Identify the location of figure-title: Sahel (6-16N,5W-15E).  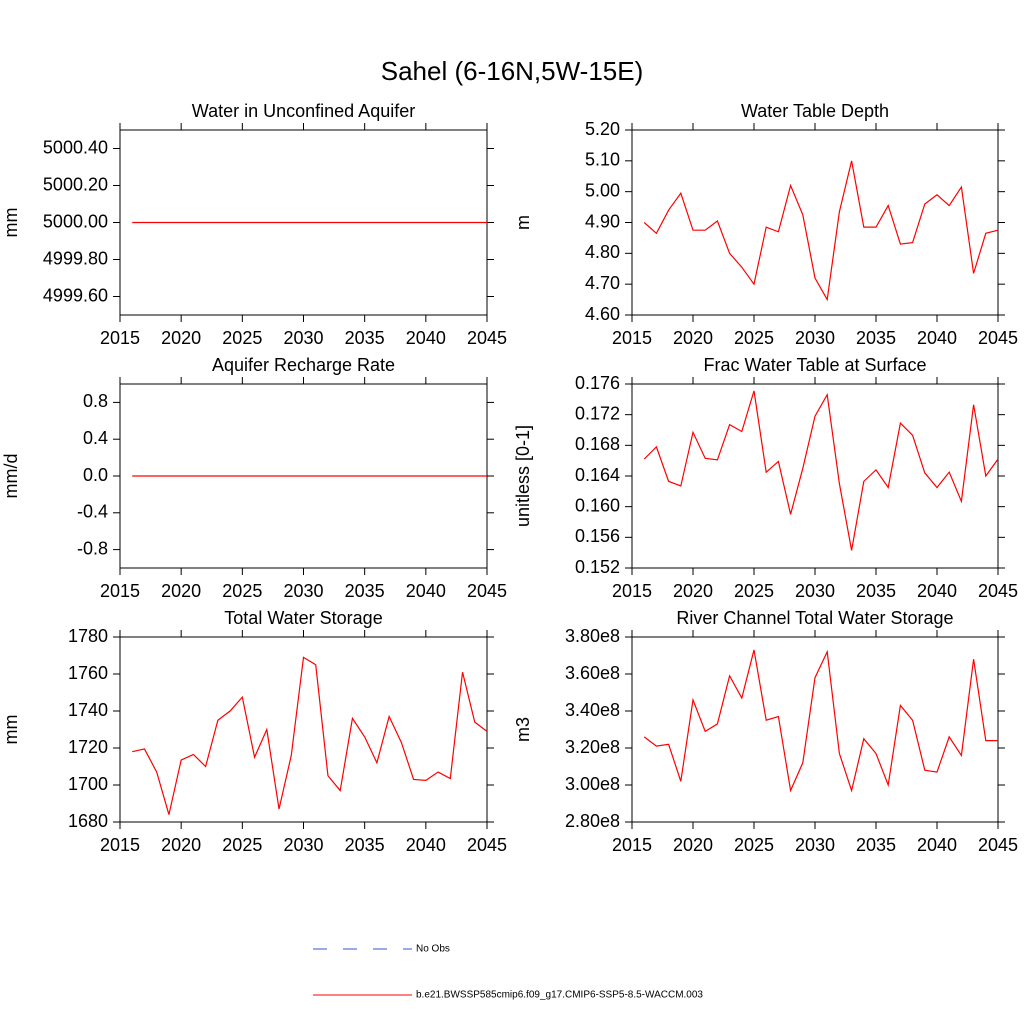
(512, 71).